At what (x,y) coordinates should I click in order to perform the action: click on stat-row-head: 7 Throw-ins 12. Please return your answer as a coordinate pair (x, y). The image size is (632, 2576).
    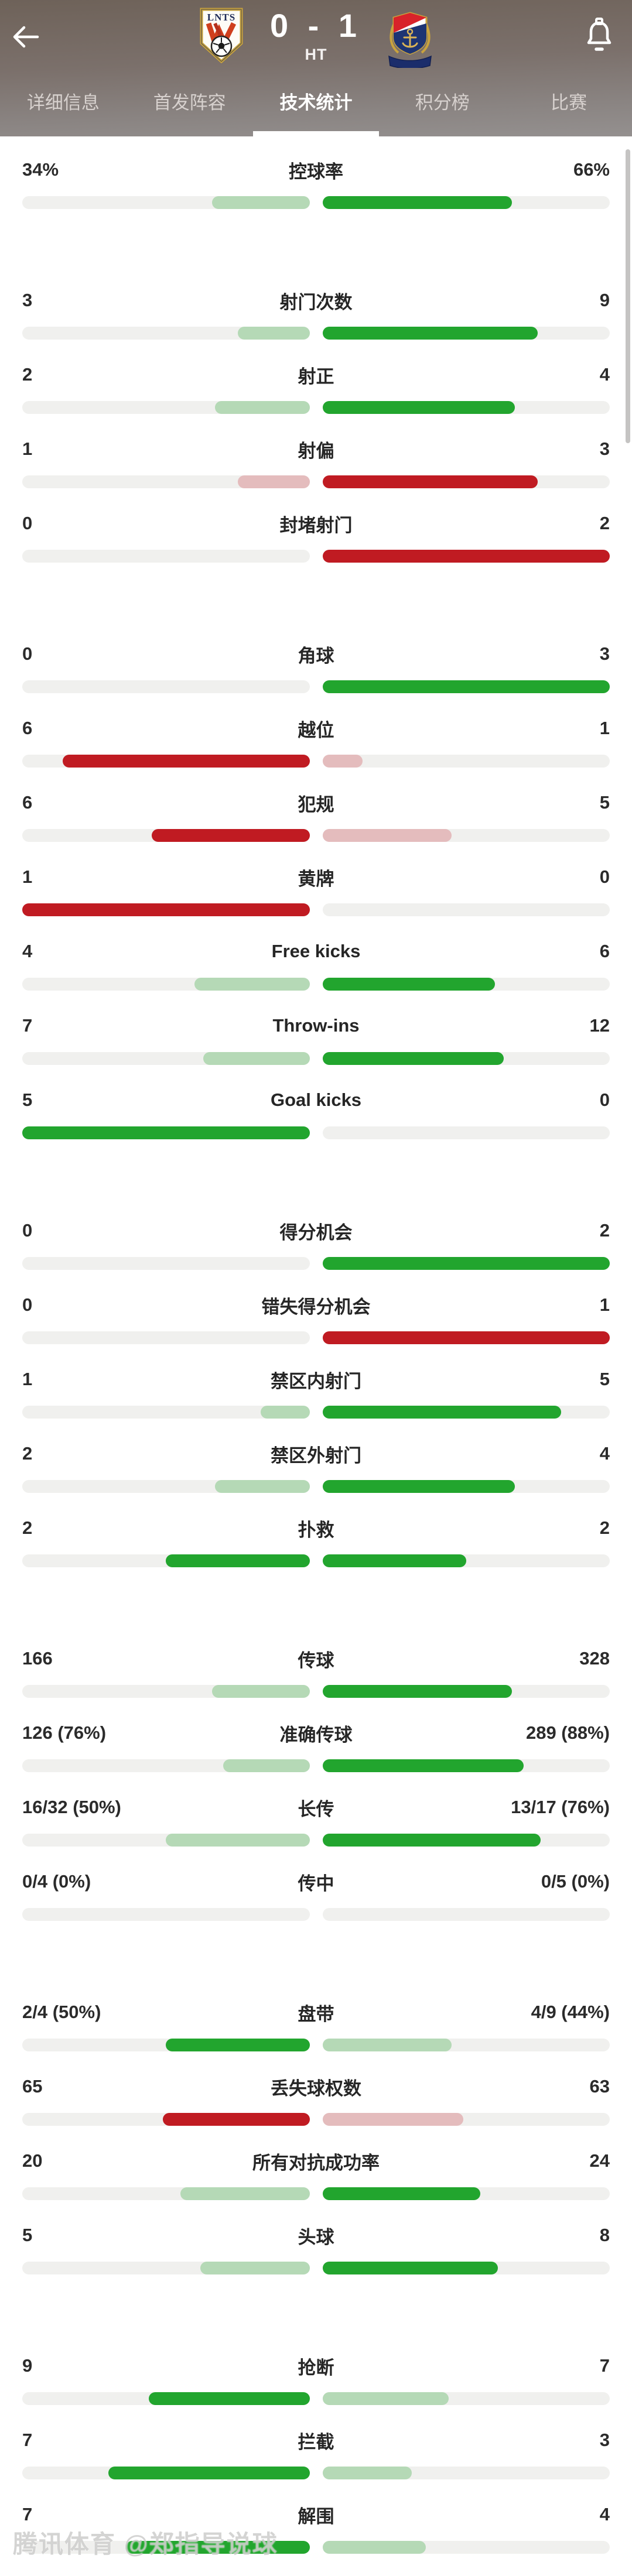
    Looking at the image, I should click on (316, 1026).